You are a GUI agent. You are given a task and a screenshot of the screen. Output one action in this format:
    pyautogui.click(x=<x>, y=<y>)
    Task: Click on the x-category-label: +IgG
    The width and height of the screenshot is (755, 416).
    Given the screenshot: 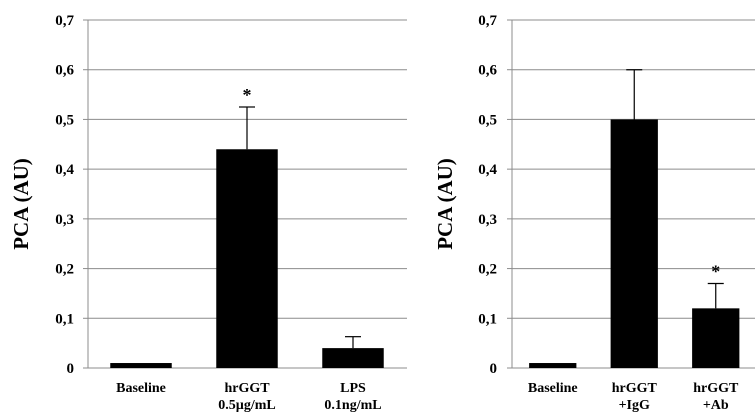 What is the action you would take?
    pyautogui.click(x=634, y=405)
    